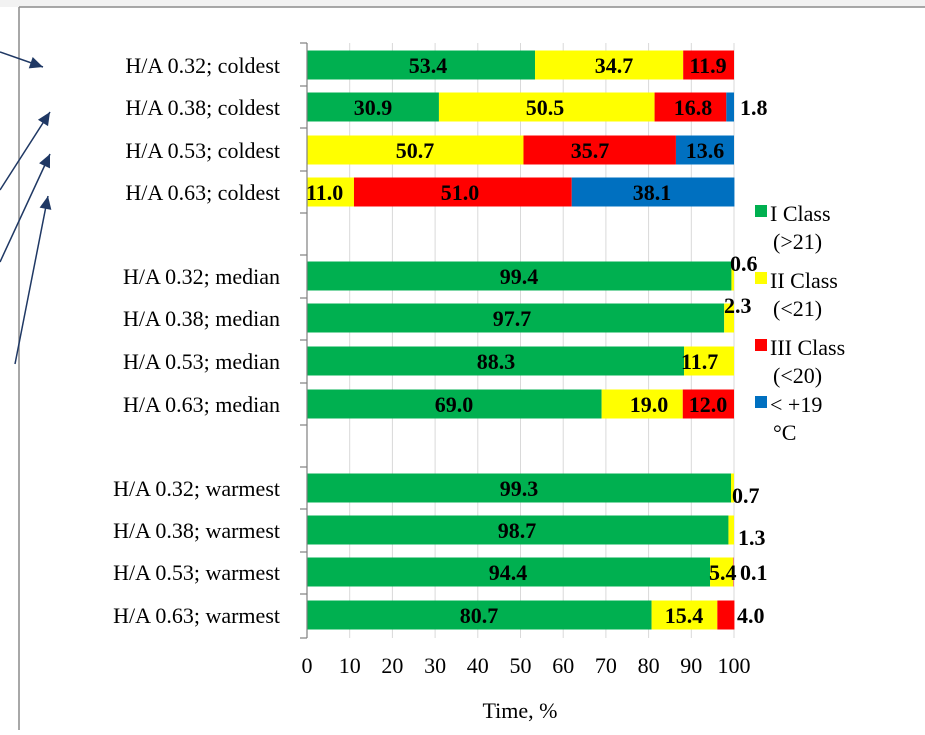 This screenshot has width=925, height=735. What do you see at coordinates (428, 65) in the screenshot?
I see `data-label: 53.4` at bounding box center [428, 65].